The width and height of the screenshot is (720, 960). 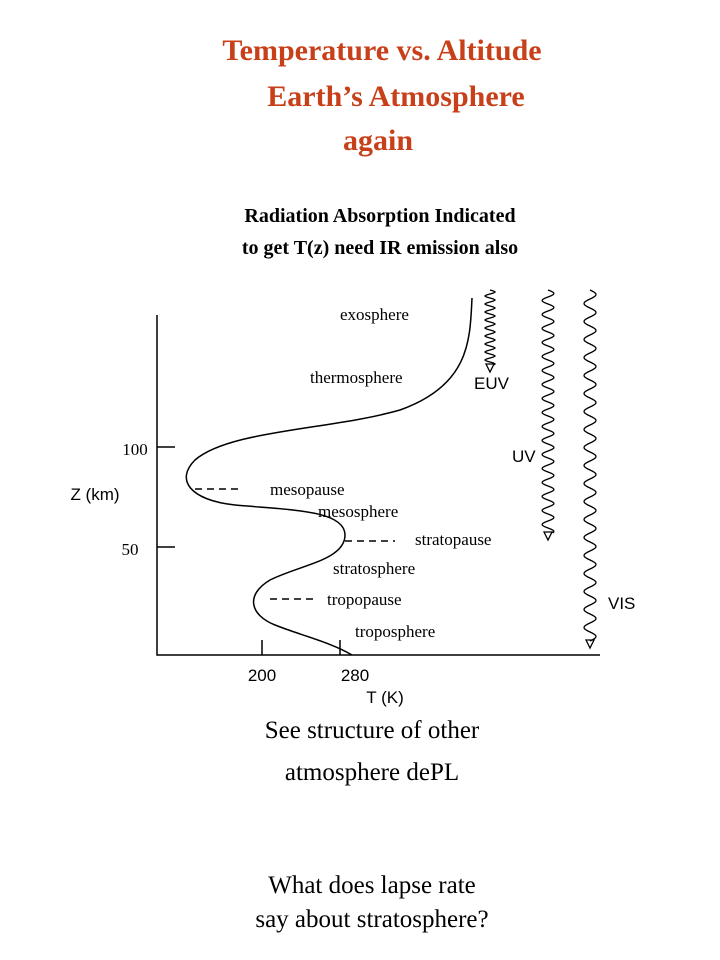 What do you see at coordinates (395, 631) in the screenshot?
I see `layer-label: troposphere` at bounding box center [395, 631].